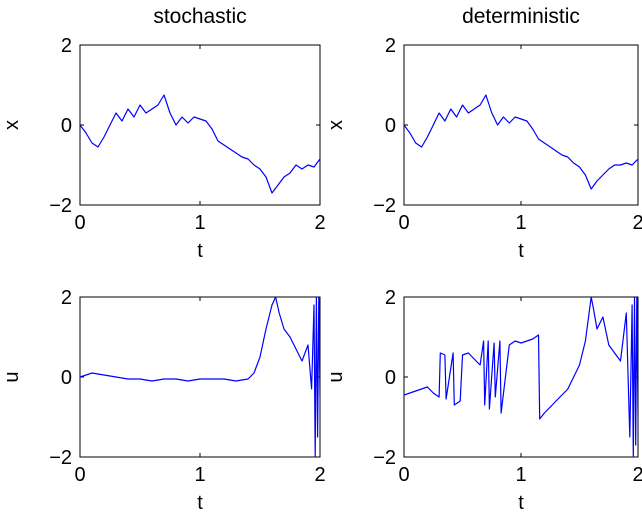  Describe the element at coordinates (199, 16) in the screenshot. I see `chart-title: stochastic` at that location.